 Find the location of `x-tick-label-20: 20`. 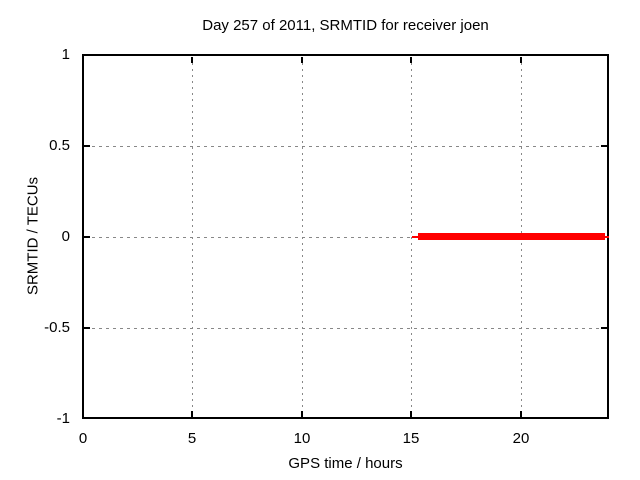

x-tick-label-20: 20 is located at coordinates (521, 438).